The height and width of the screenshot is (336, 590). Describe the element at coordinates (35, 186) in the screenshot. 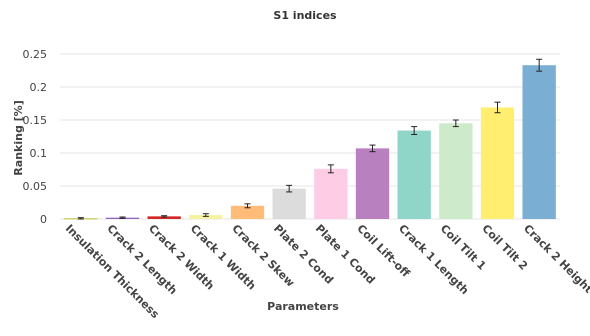

I see `y-tick-label: 0.05` at that location.